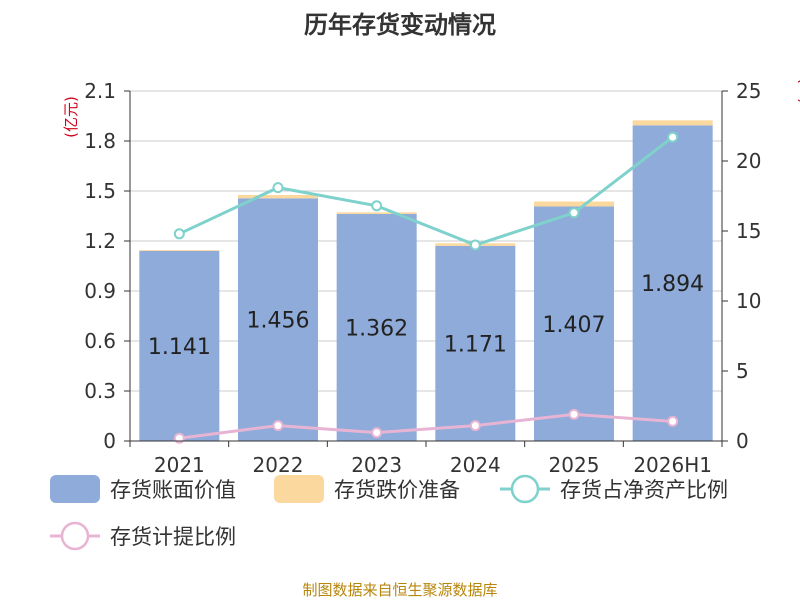 The width and height of the screenshot is (800, 600). I want to click on bar-value-label: 1.456, so click(278, 321).